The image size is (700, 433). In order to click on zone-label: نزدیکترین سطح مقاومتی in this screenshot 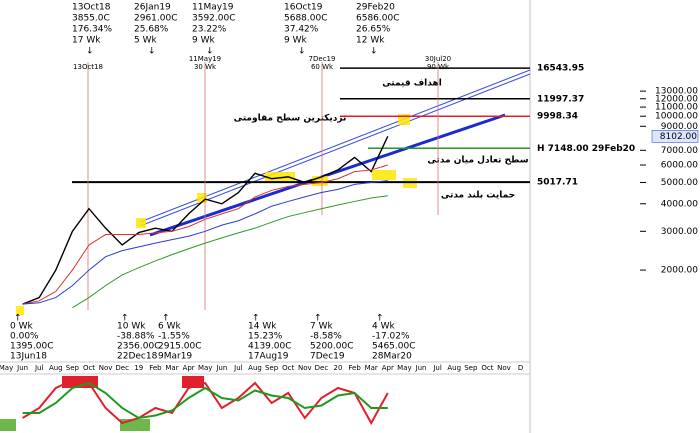, I will do `click(290, 119)`.